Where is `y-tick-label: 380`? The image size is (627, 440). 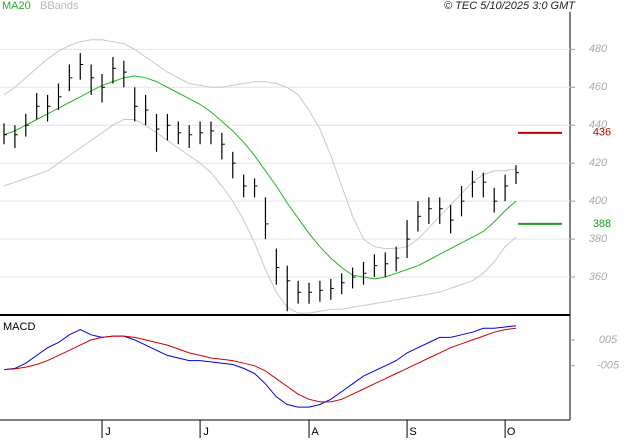
y-tick-label: 380 is located at coordinates (598, 239).